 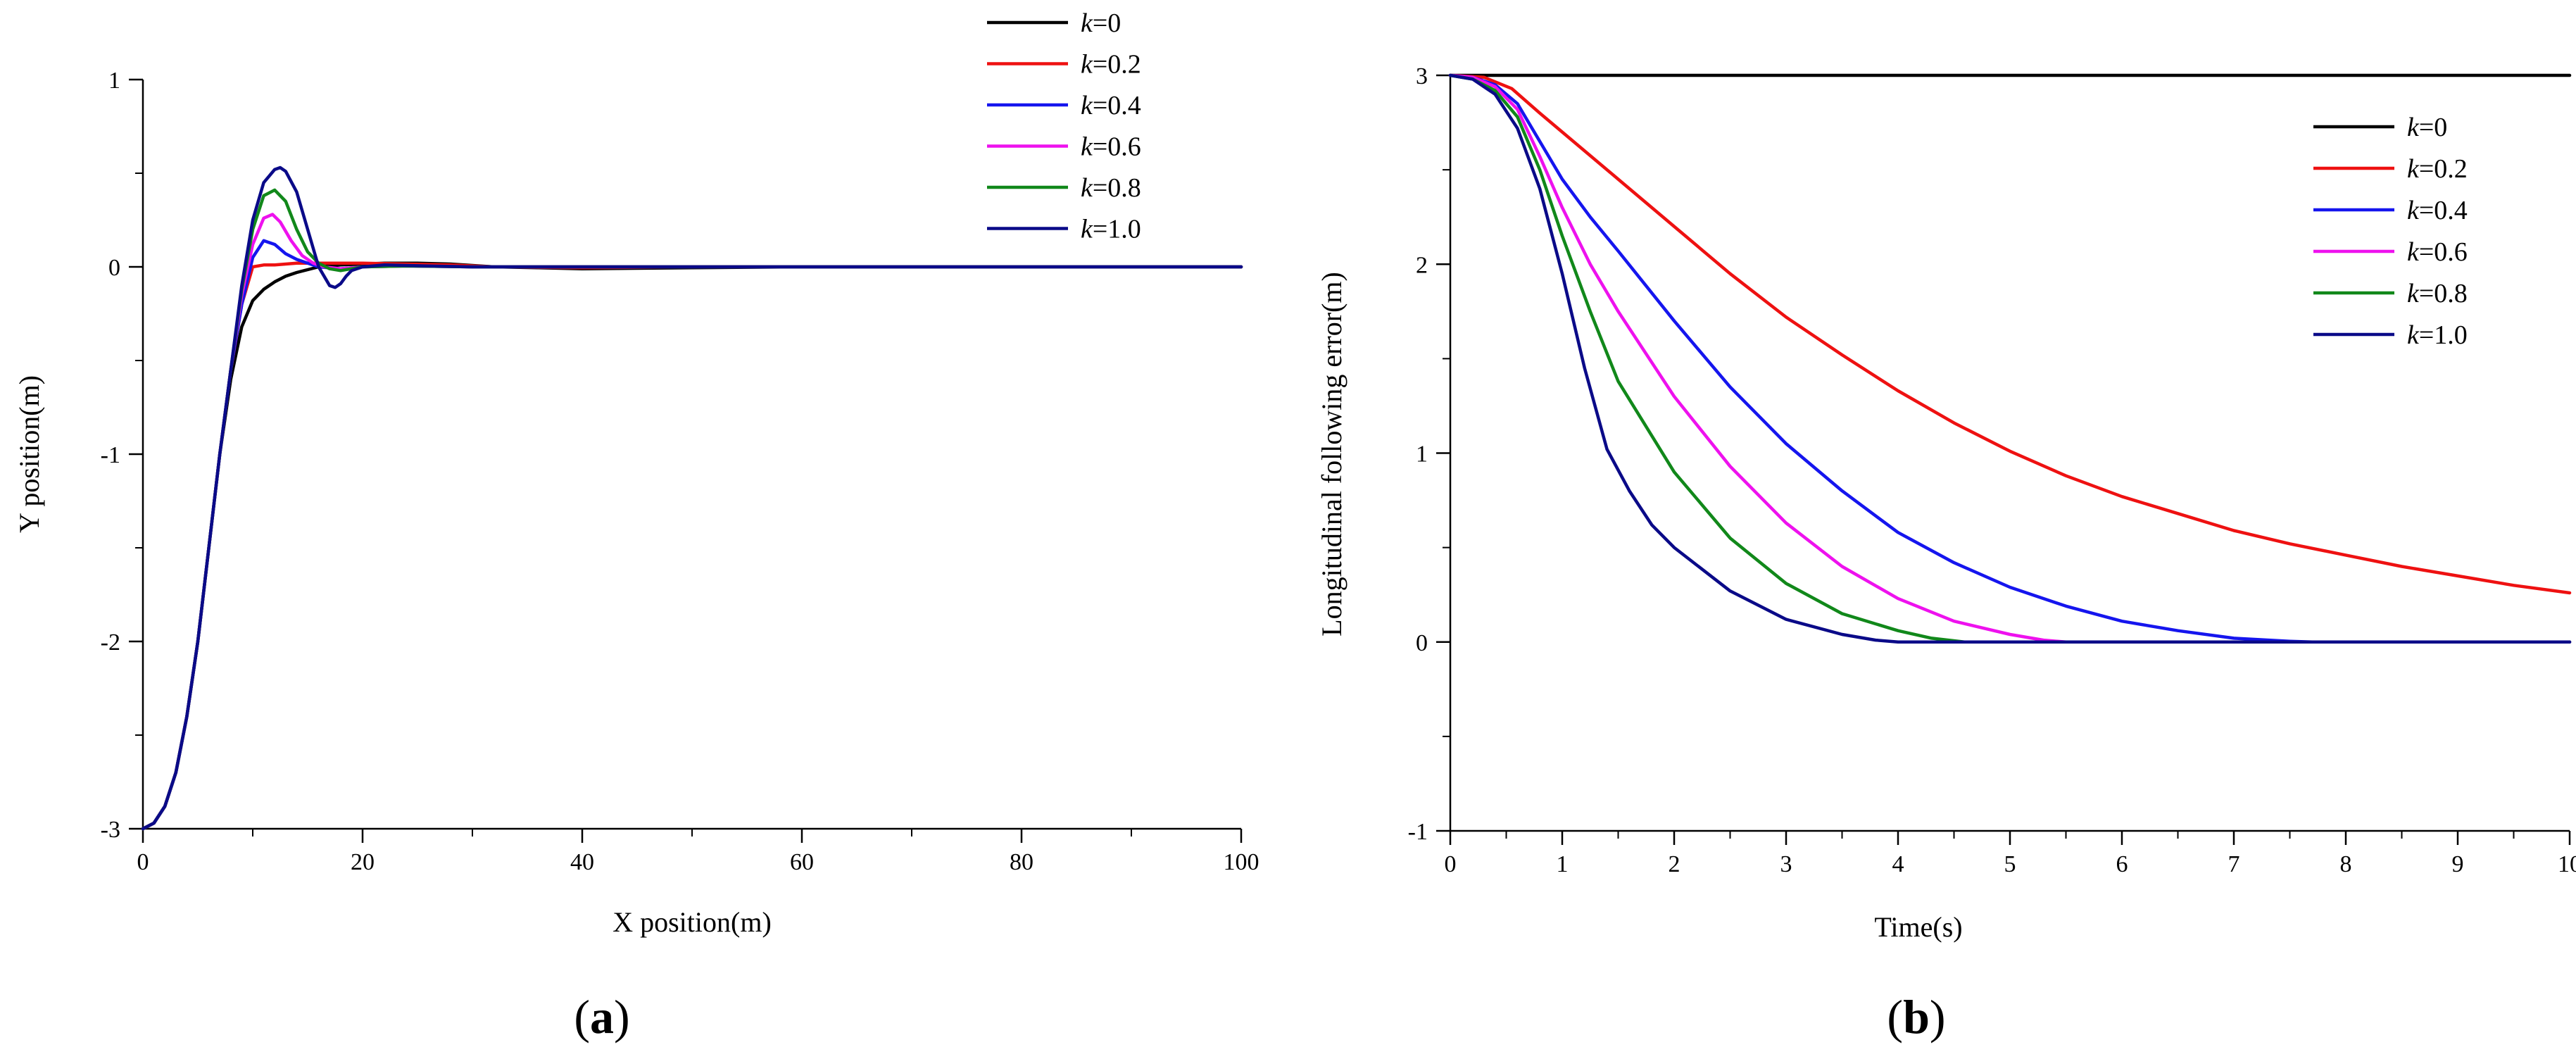 I want to click on x-tick-label: 1, so click(x=1563, y=864).